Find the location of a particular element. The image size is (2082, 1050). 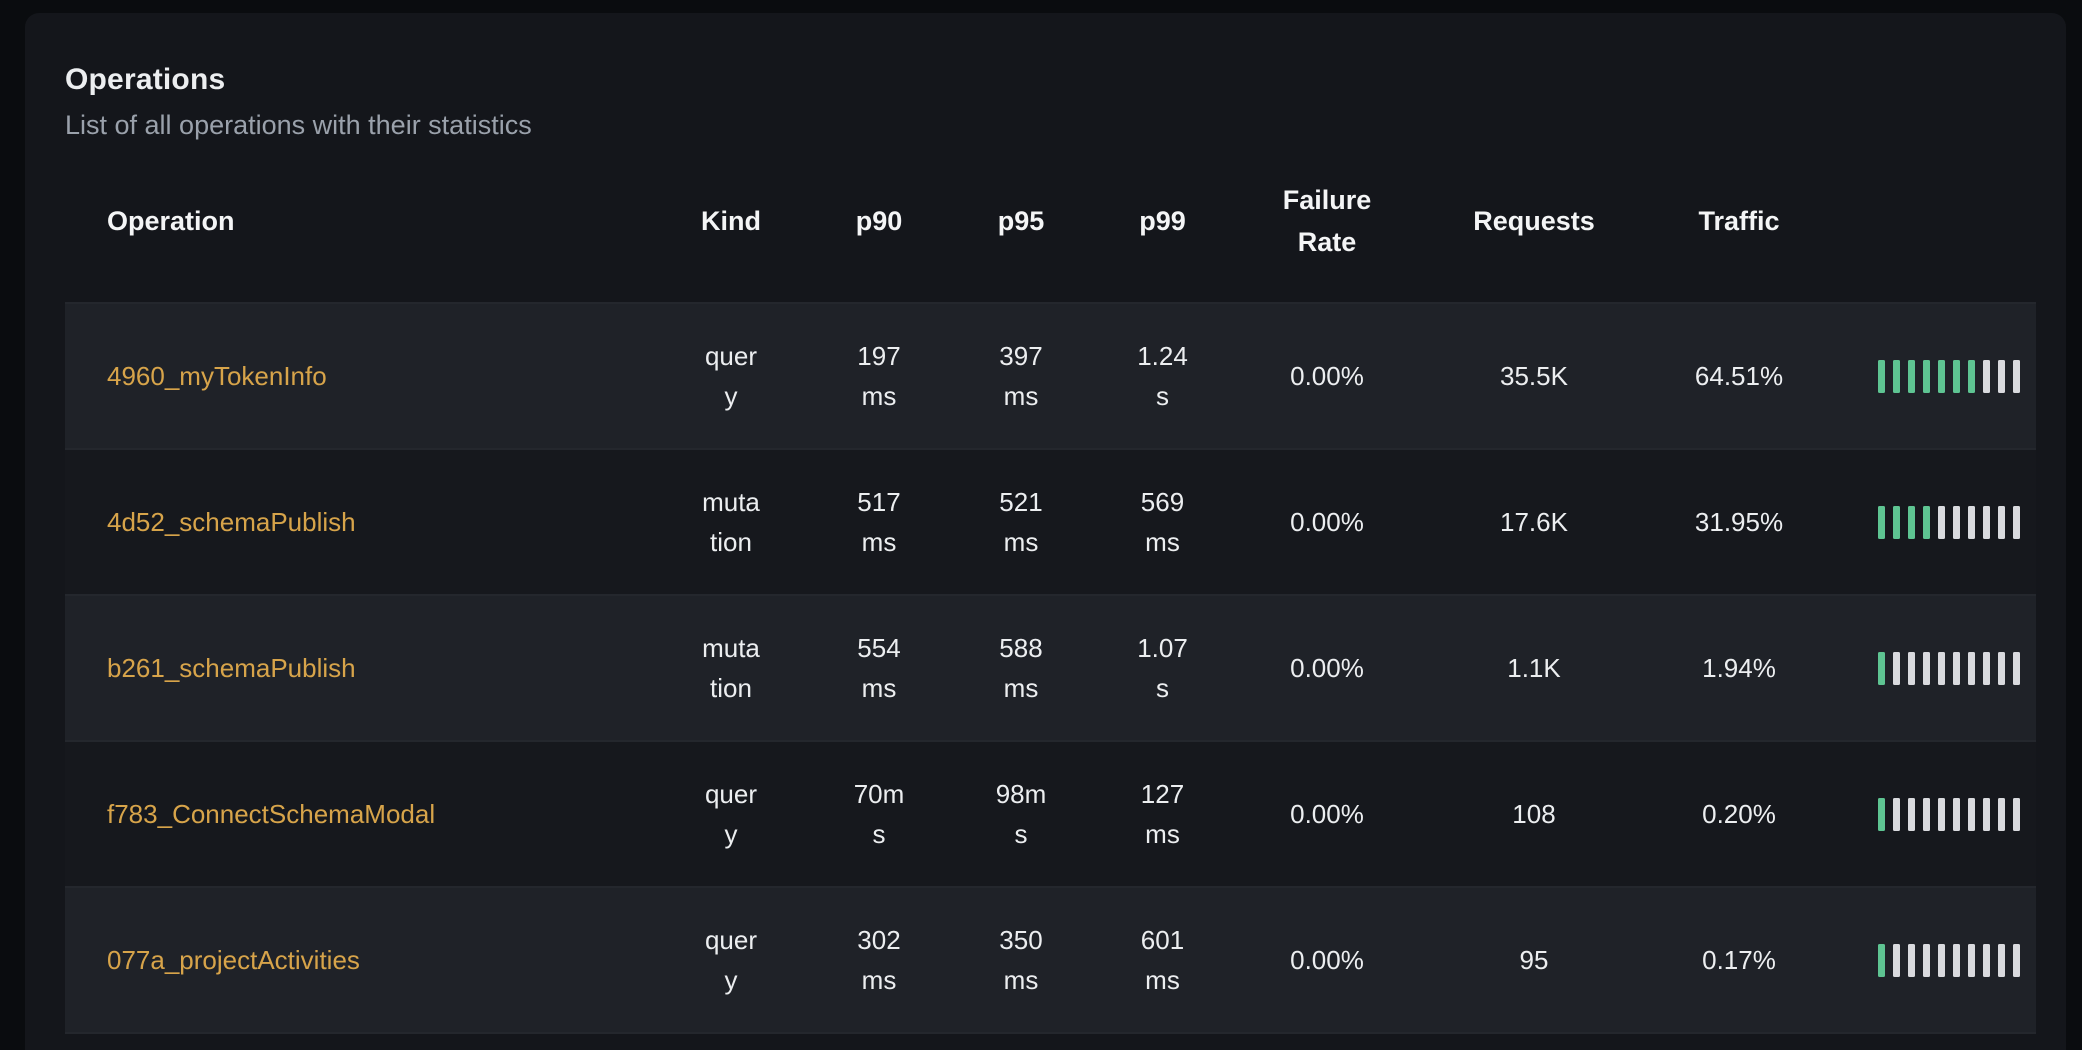

operation-link: 077a_projectActivities is located at coordinates (233, 960).